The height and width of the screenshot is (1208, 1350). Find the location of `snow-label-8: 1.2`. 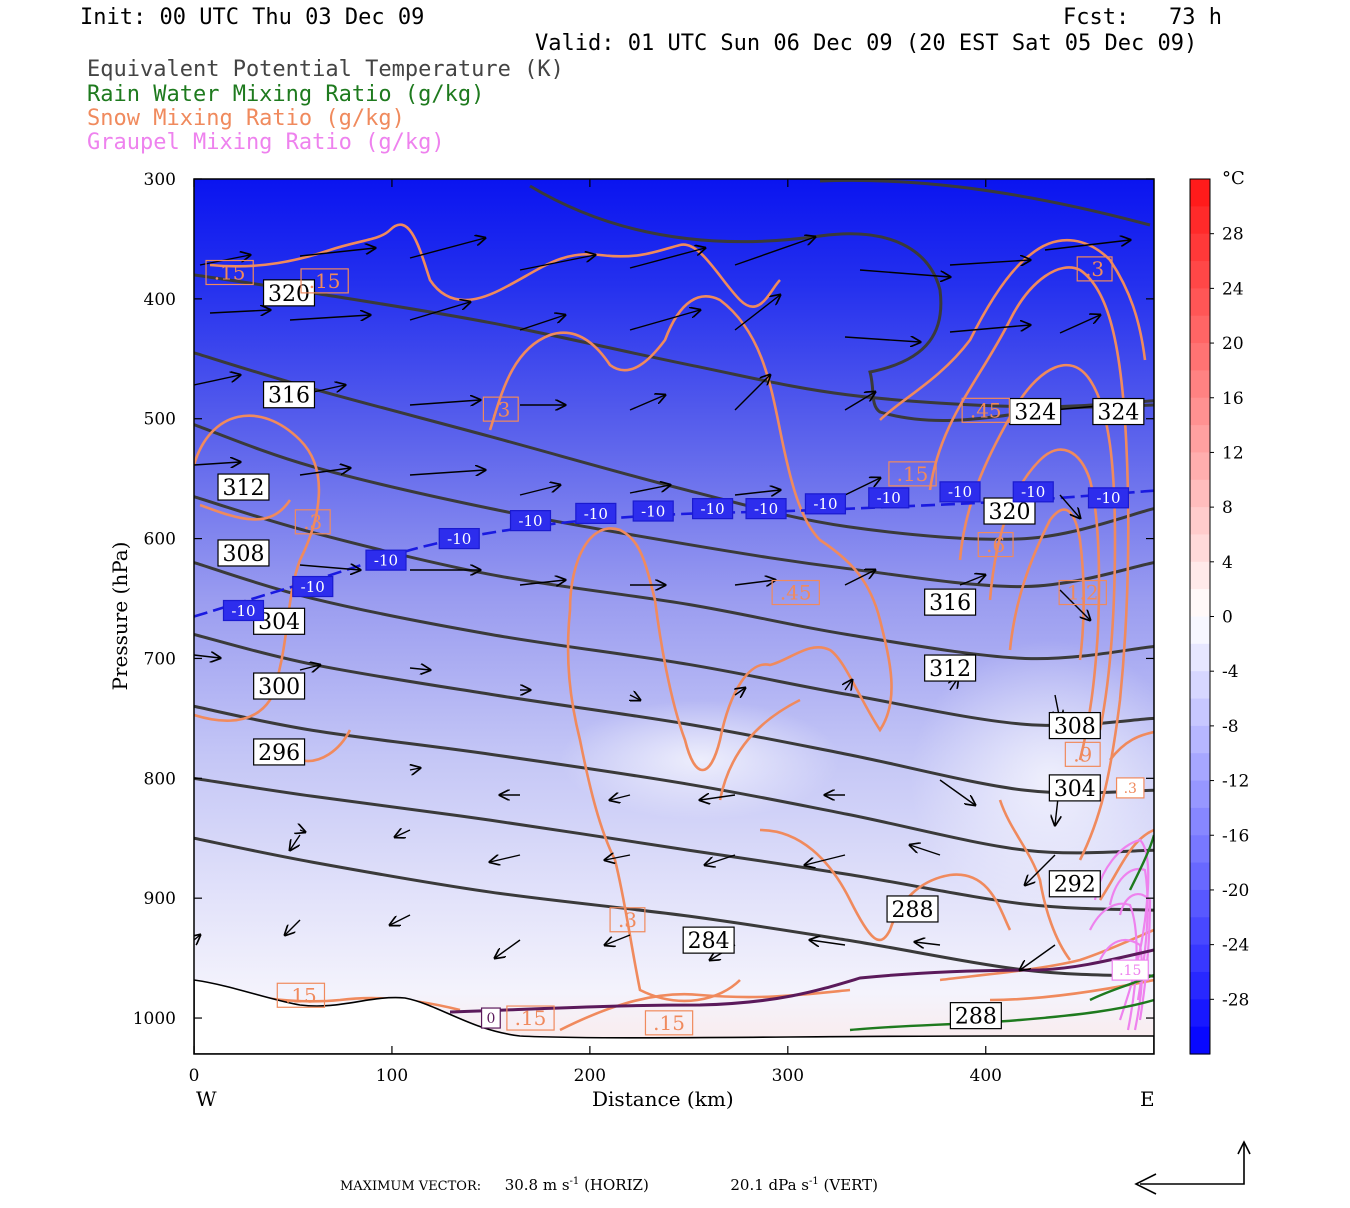

snow-label-8: 1.2 is located at coordinates (1082, 592).